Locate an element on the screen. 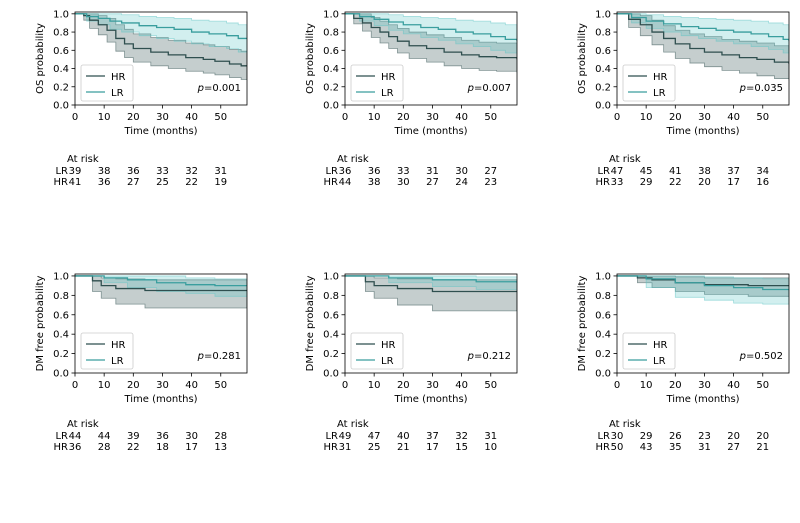  at-risk-count: 44 is located at coordinates (345, 182).